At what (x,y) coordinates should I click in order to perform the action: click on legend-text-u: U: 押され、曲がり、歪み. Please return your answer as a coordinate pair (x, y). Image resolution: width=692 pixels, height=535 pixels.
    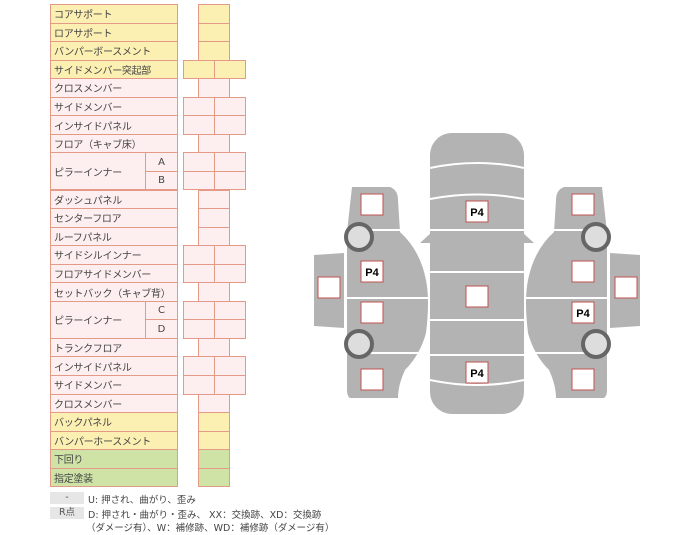
    Looking at the image, I should click on (142, 500).